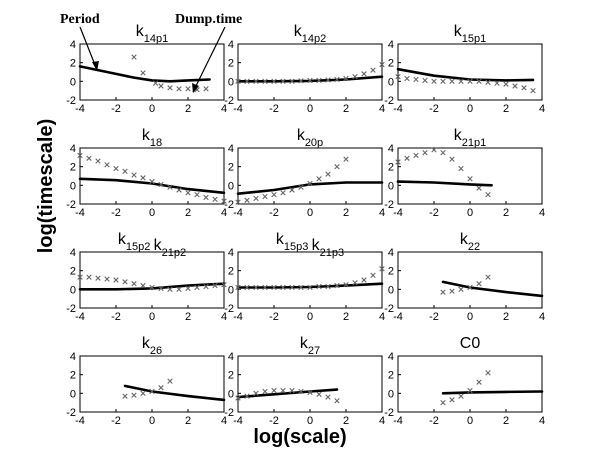  I want to click on x-tick-label: 2, so click(506, 317).